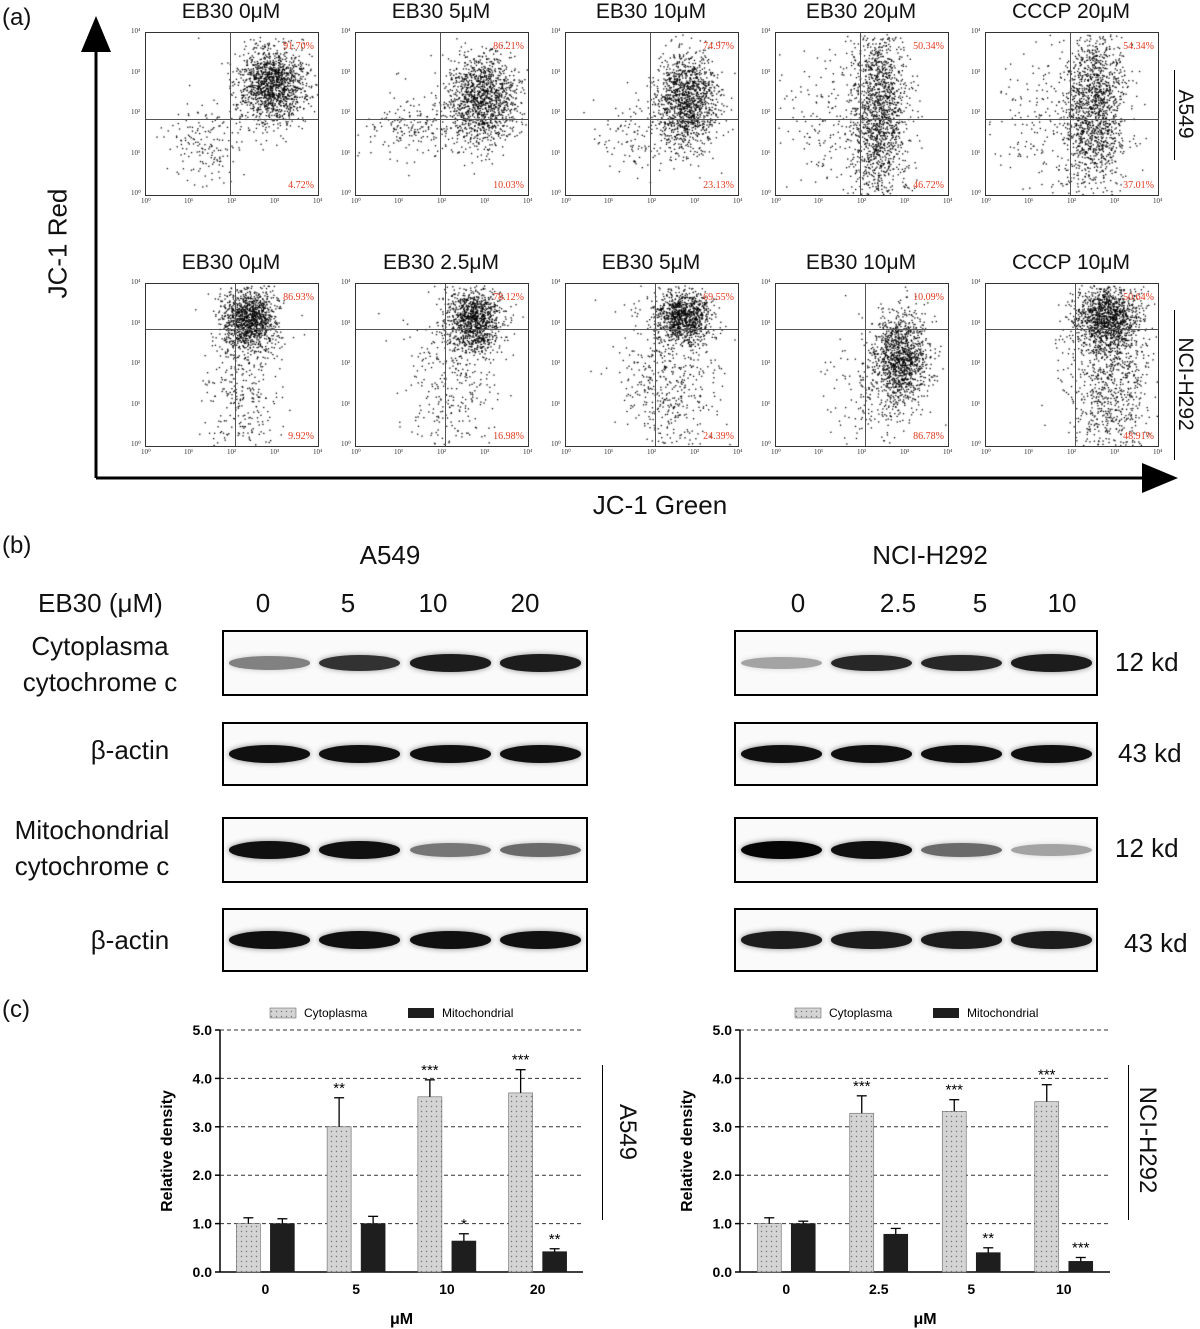 Image resolution: width=1200 pixels, height=1329 pixels. What do you see at coordinates (96, 848) in the screenshot?
I see `wb-row-label-mito: Mitochondrial cytochrome c` at bounding box center [96, 848].